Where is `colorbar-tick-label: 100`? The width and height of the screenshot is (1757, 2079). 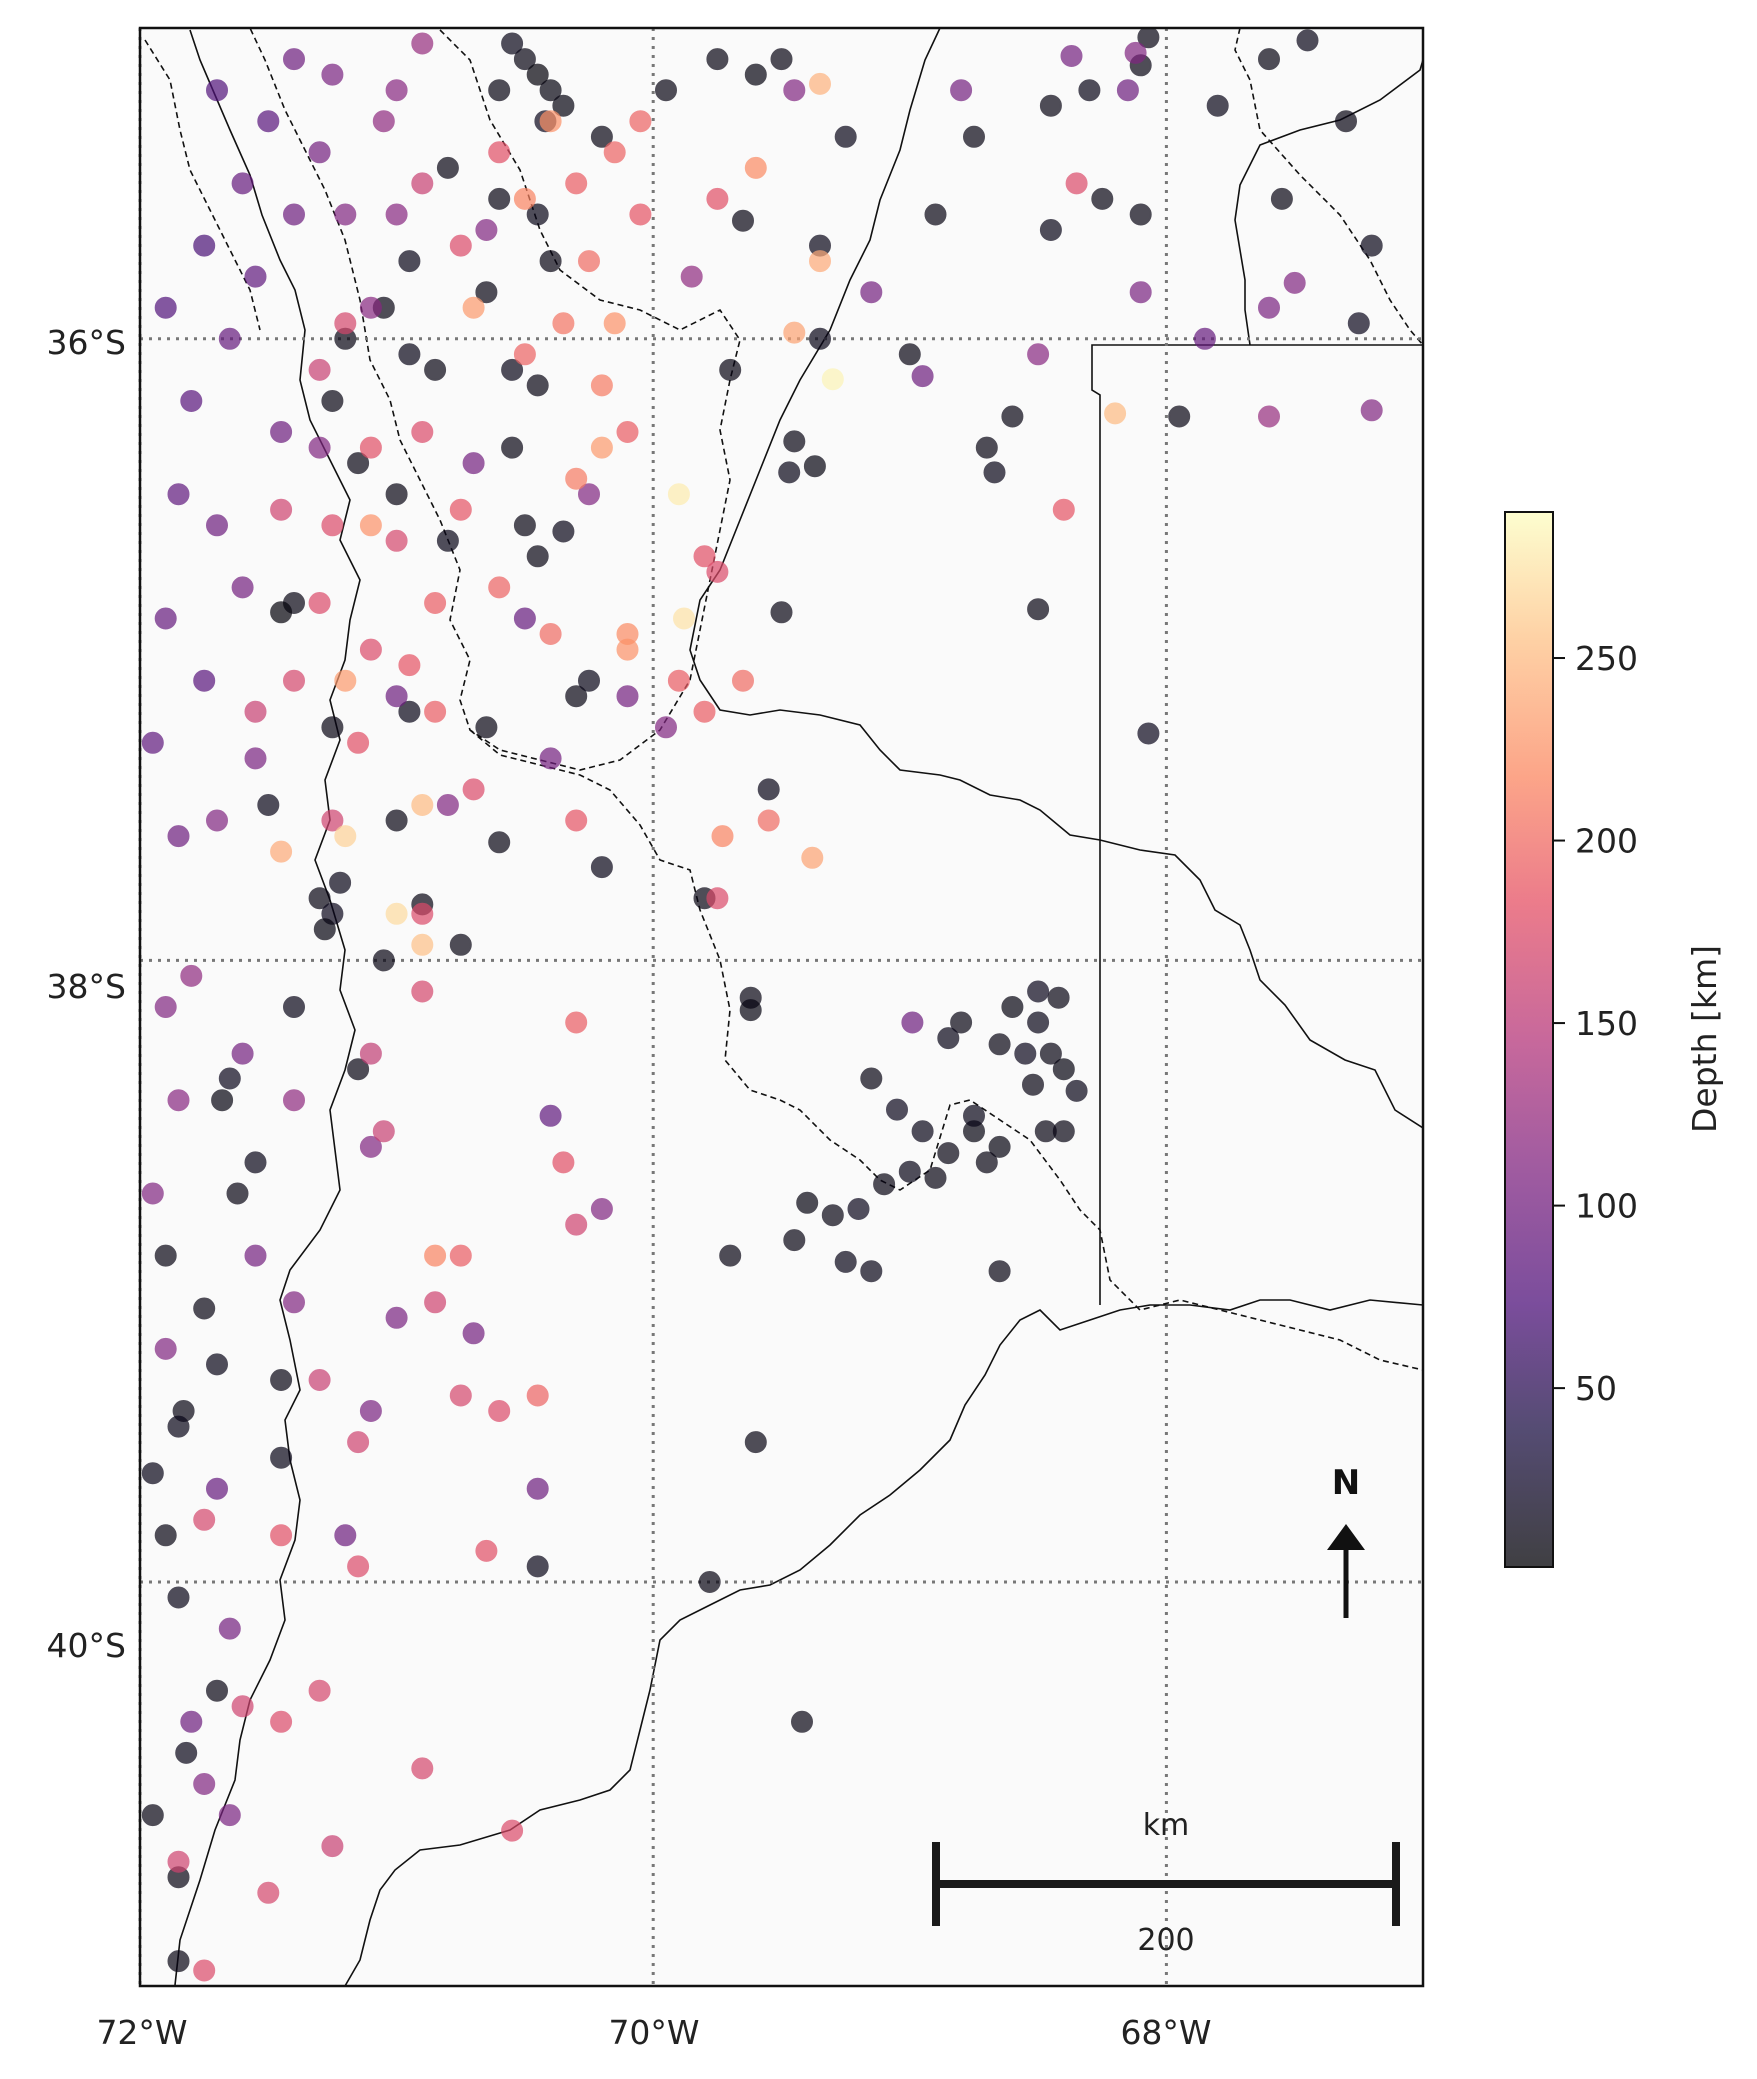
colorbar-tick-label: 100 is located at coordinates (1606, 1206).